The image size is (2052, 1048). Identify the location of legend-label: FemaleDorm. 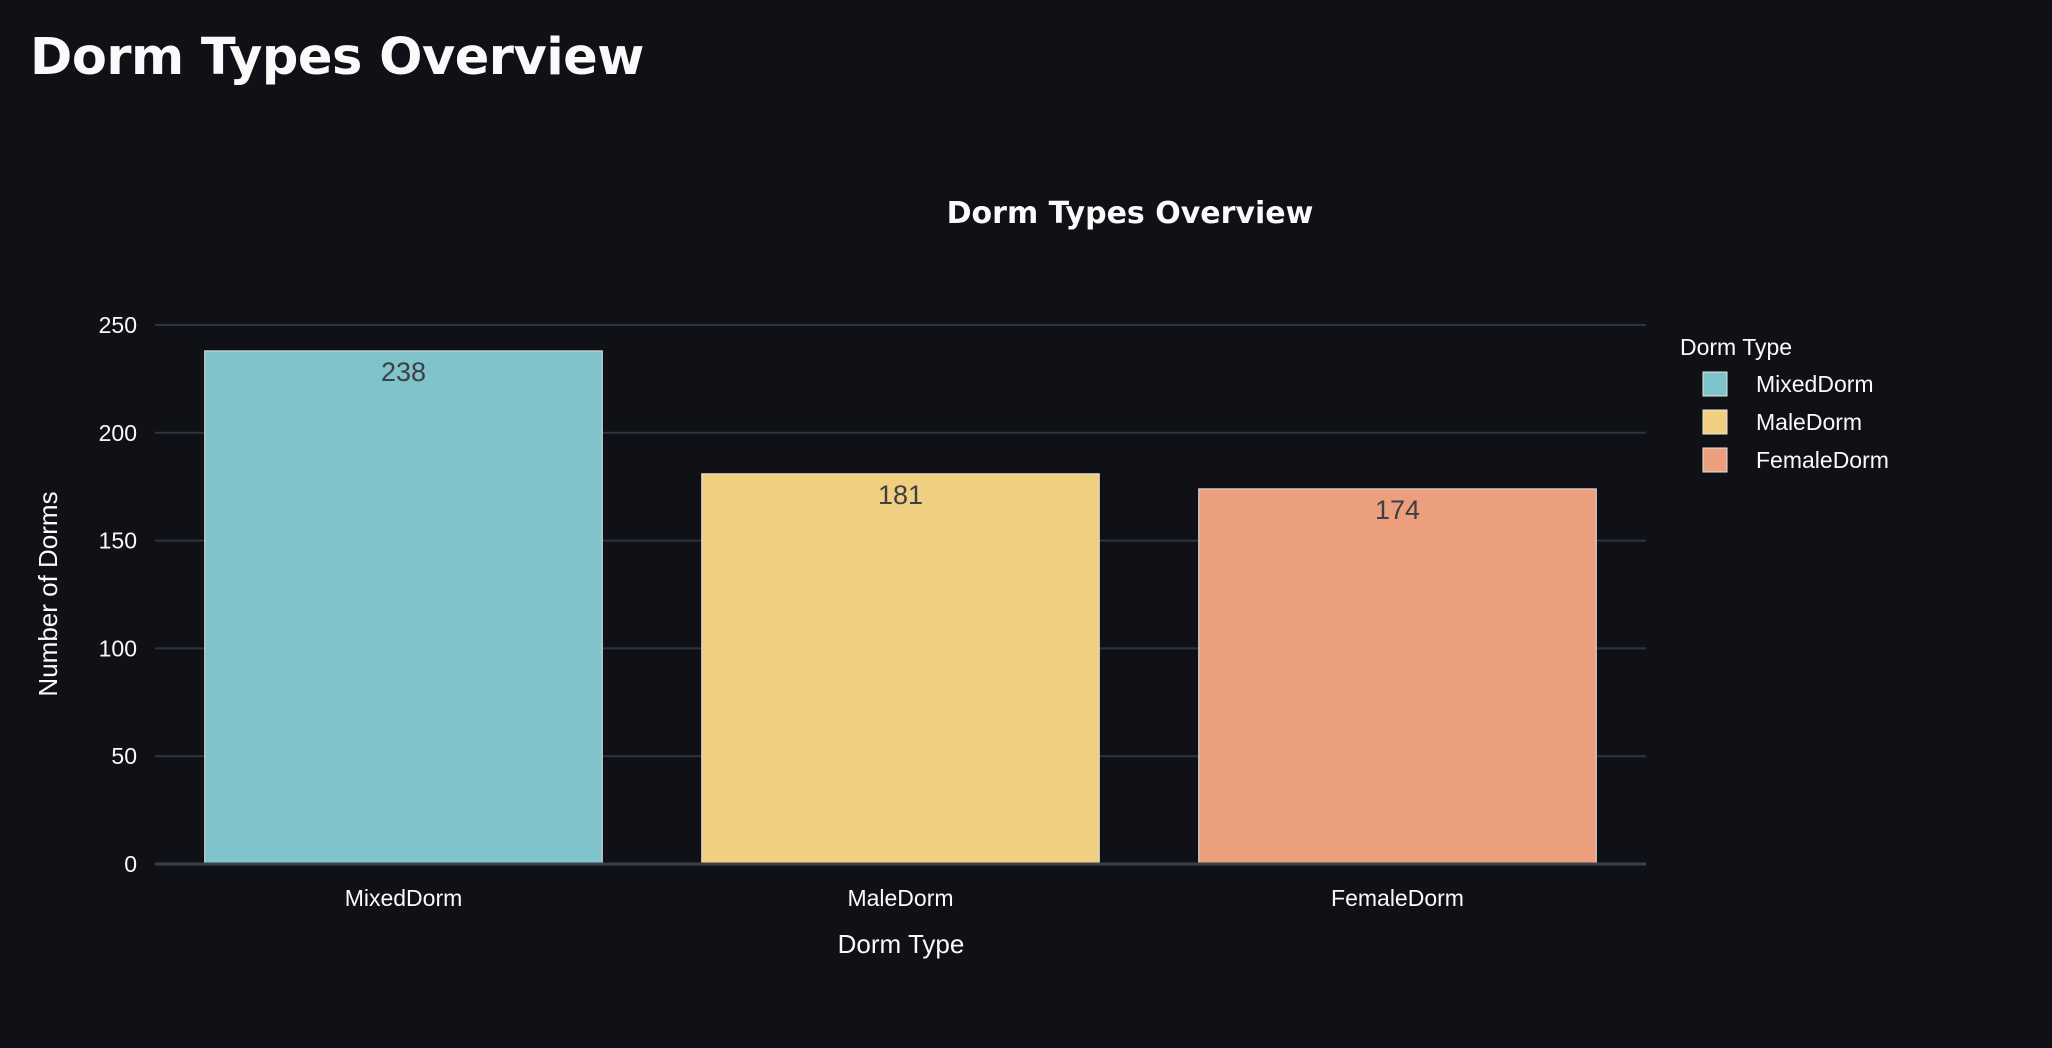
(1822, 460).